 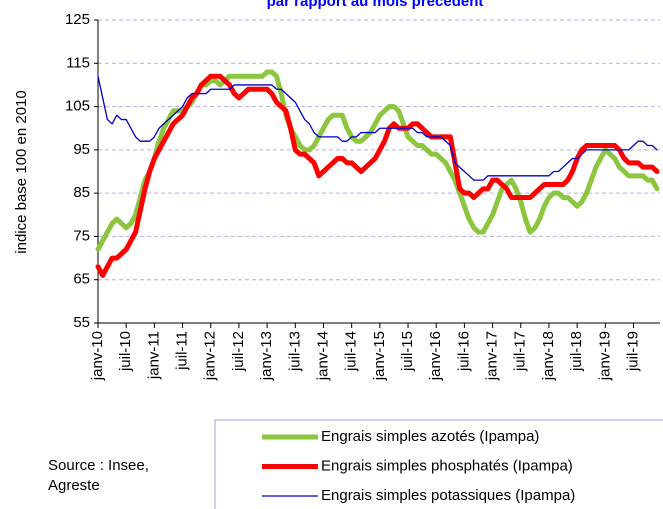 I want to click on x-tick-label: janv-11, so click(x=153, y=355).